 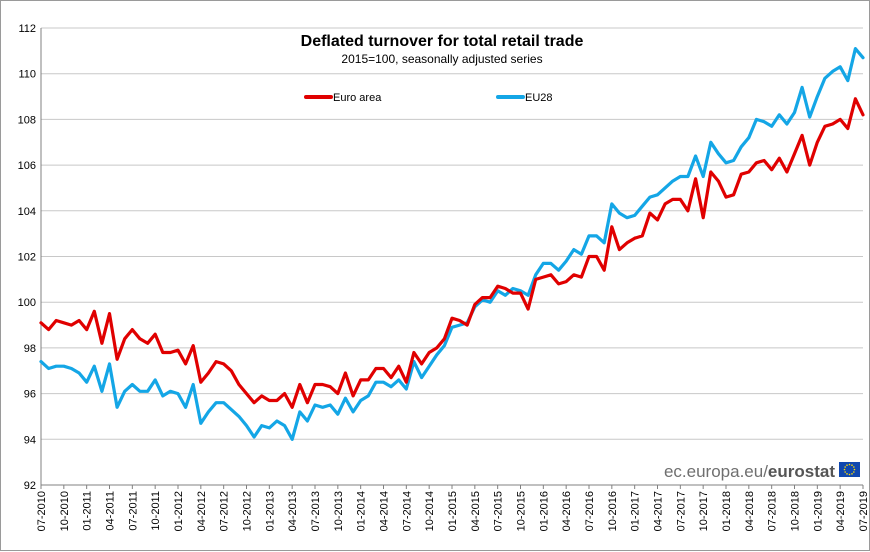 What do you see at coordinates (111, 511) in the screenshot?
I see `x-tick-label: 04-2011` at bounding box center [111, 511].